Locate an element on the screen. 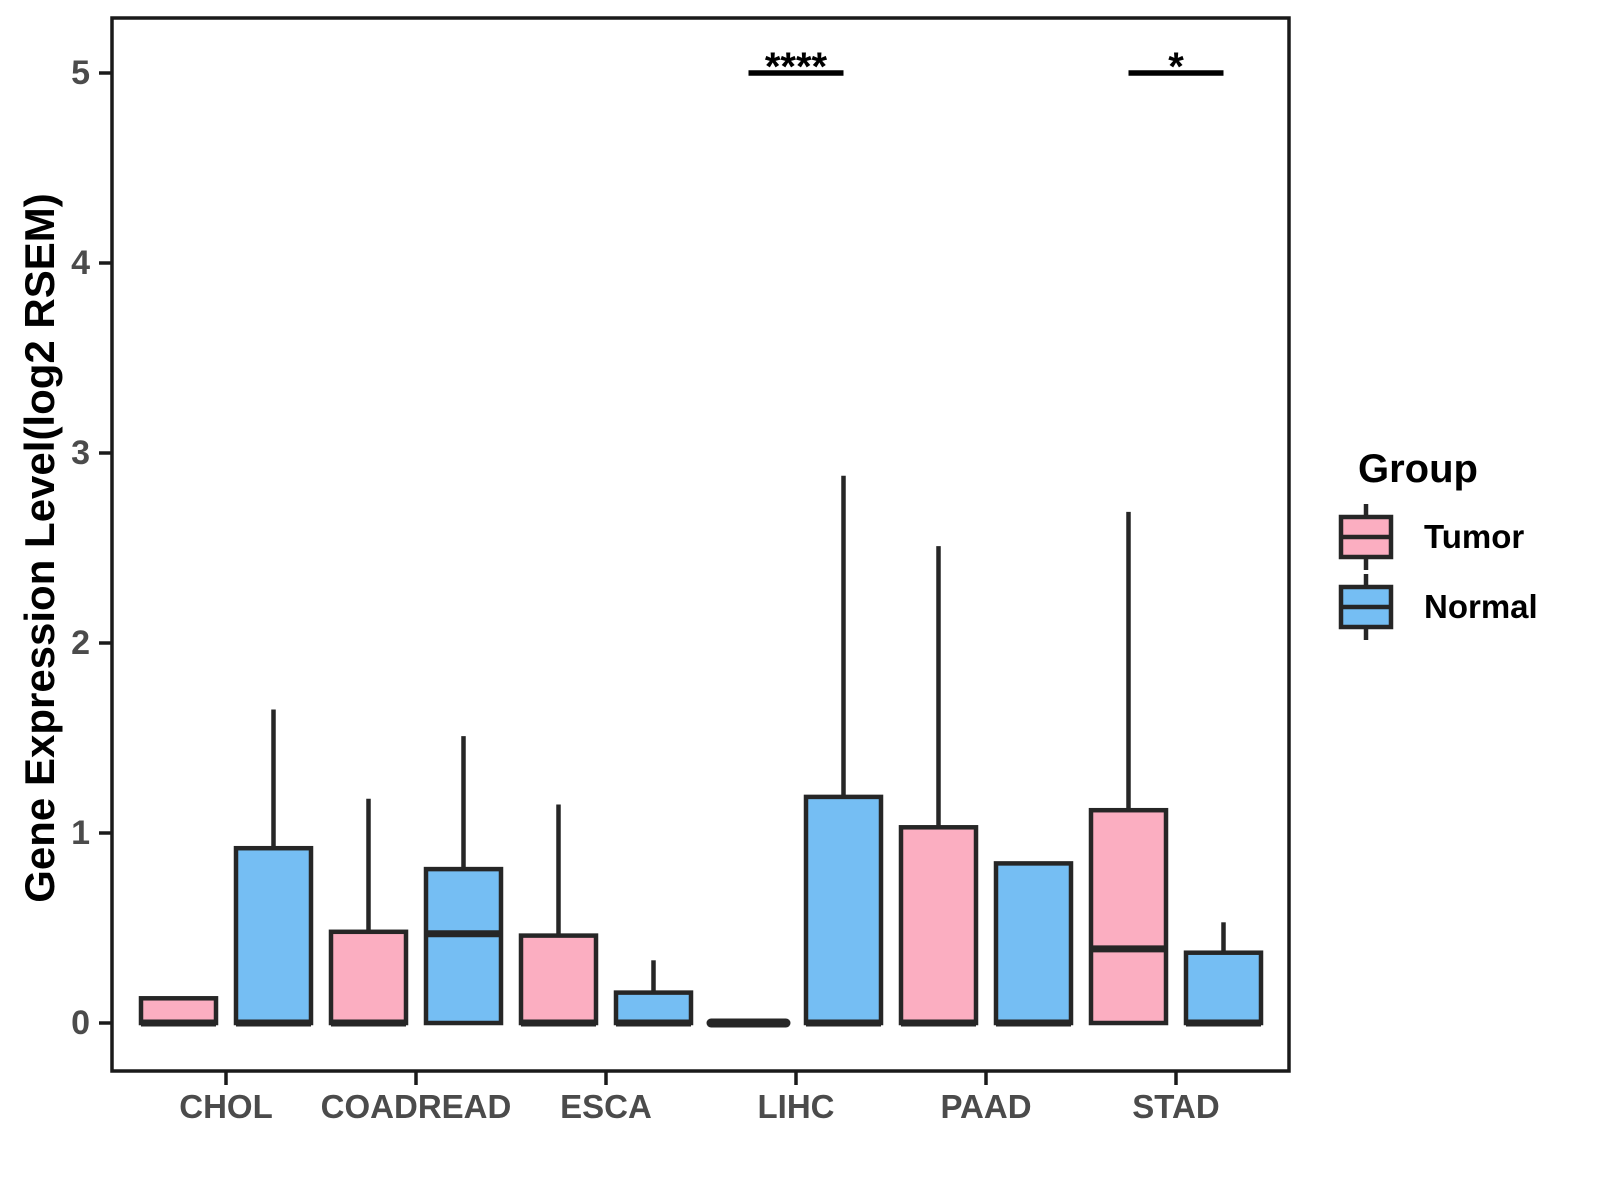 This screenshot has width=1600, height=1200. legend: Group Tumor Normal is located at coordinates (1460, 544).